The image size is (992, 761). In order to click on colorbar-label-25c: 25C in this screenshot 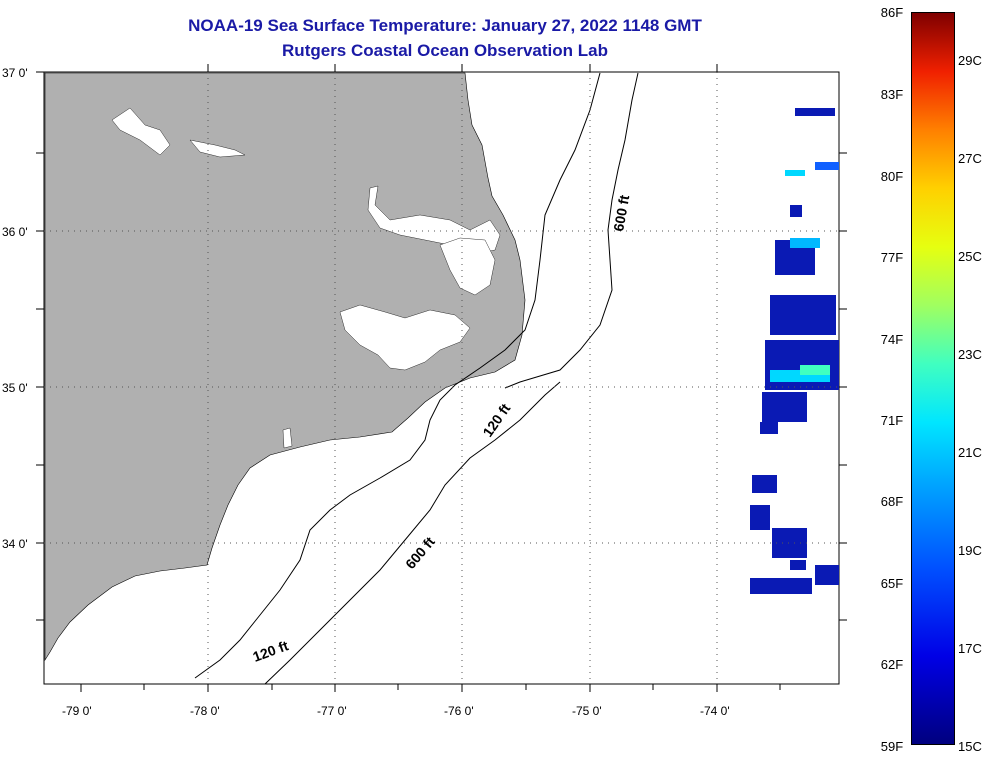, I will do `click(970, 256)`.